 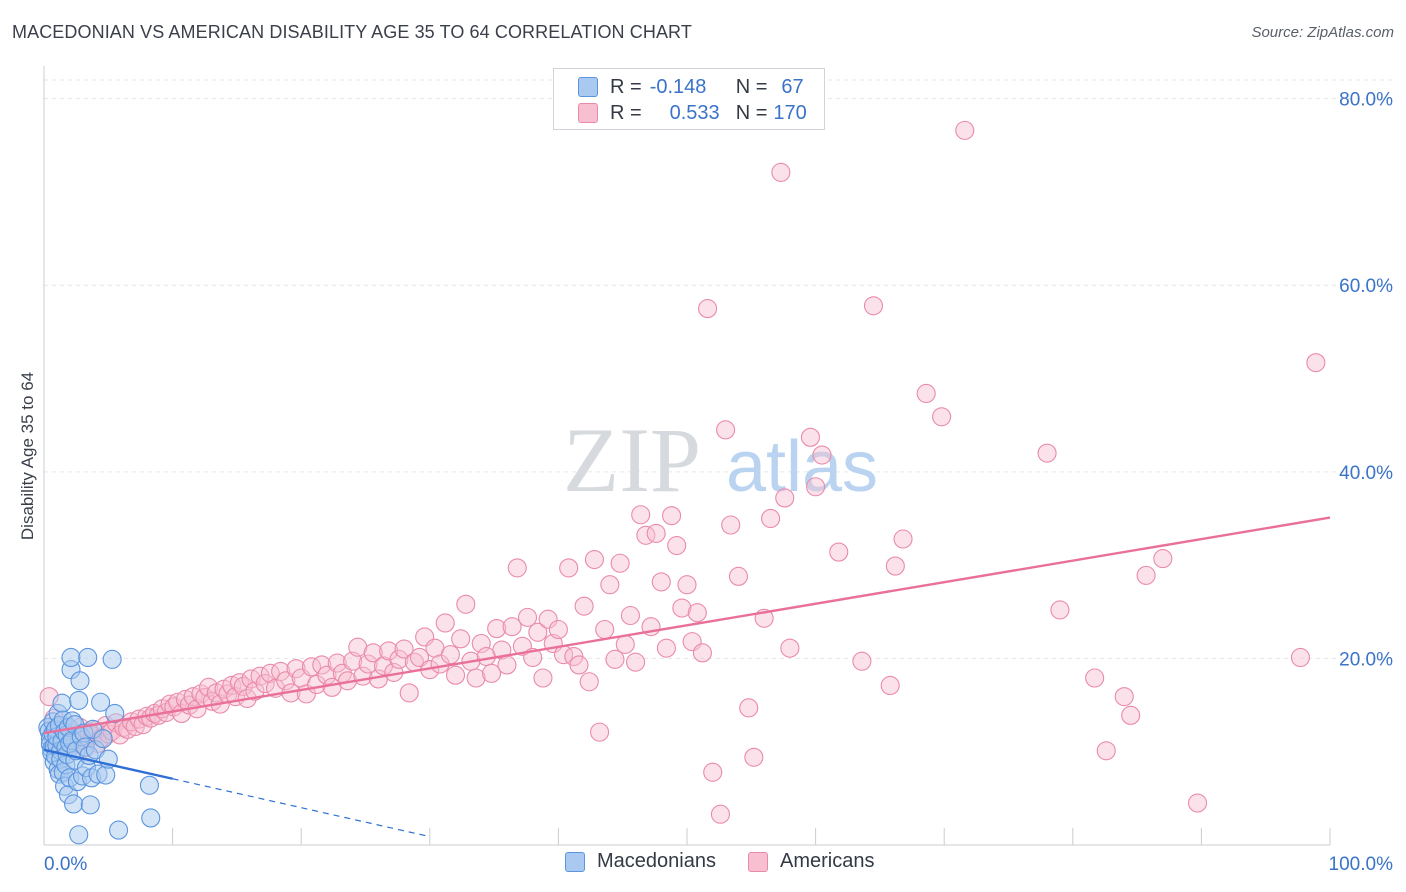 I want to click on stats-legend: R = -0.148 N = 67 R = 0.533 N = 170, so click(x=689, y=99).